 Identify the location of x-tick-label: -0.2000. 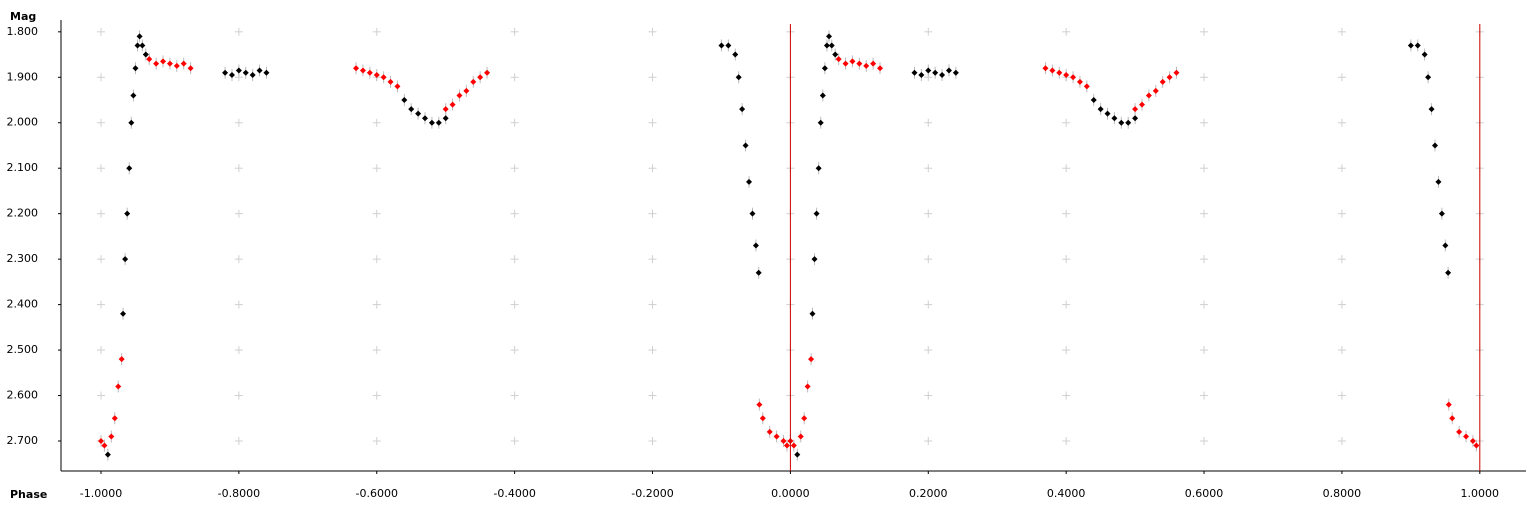
(652, 493).